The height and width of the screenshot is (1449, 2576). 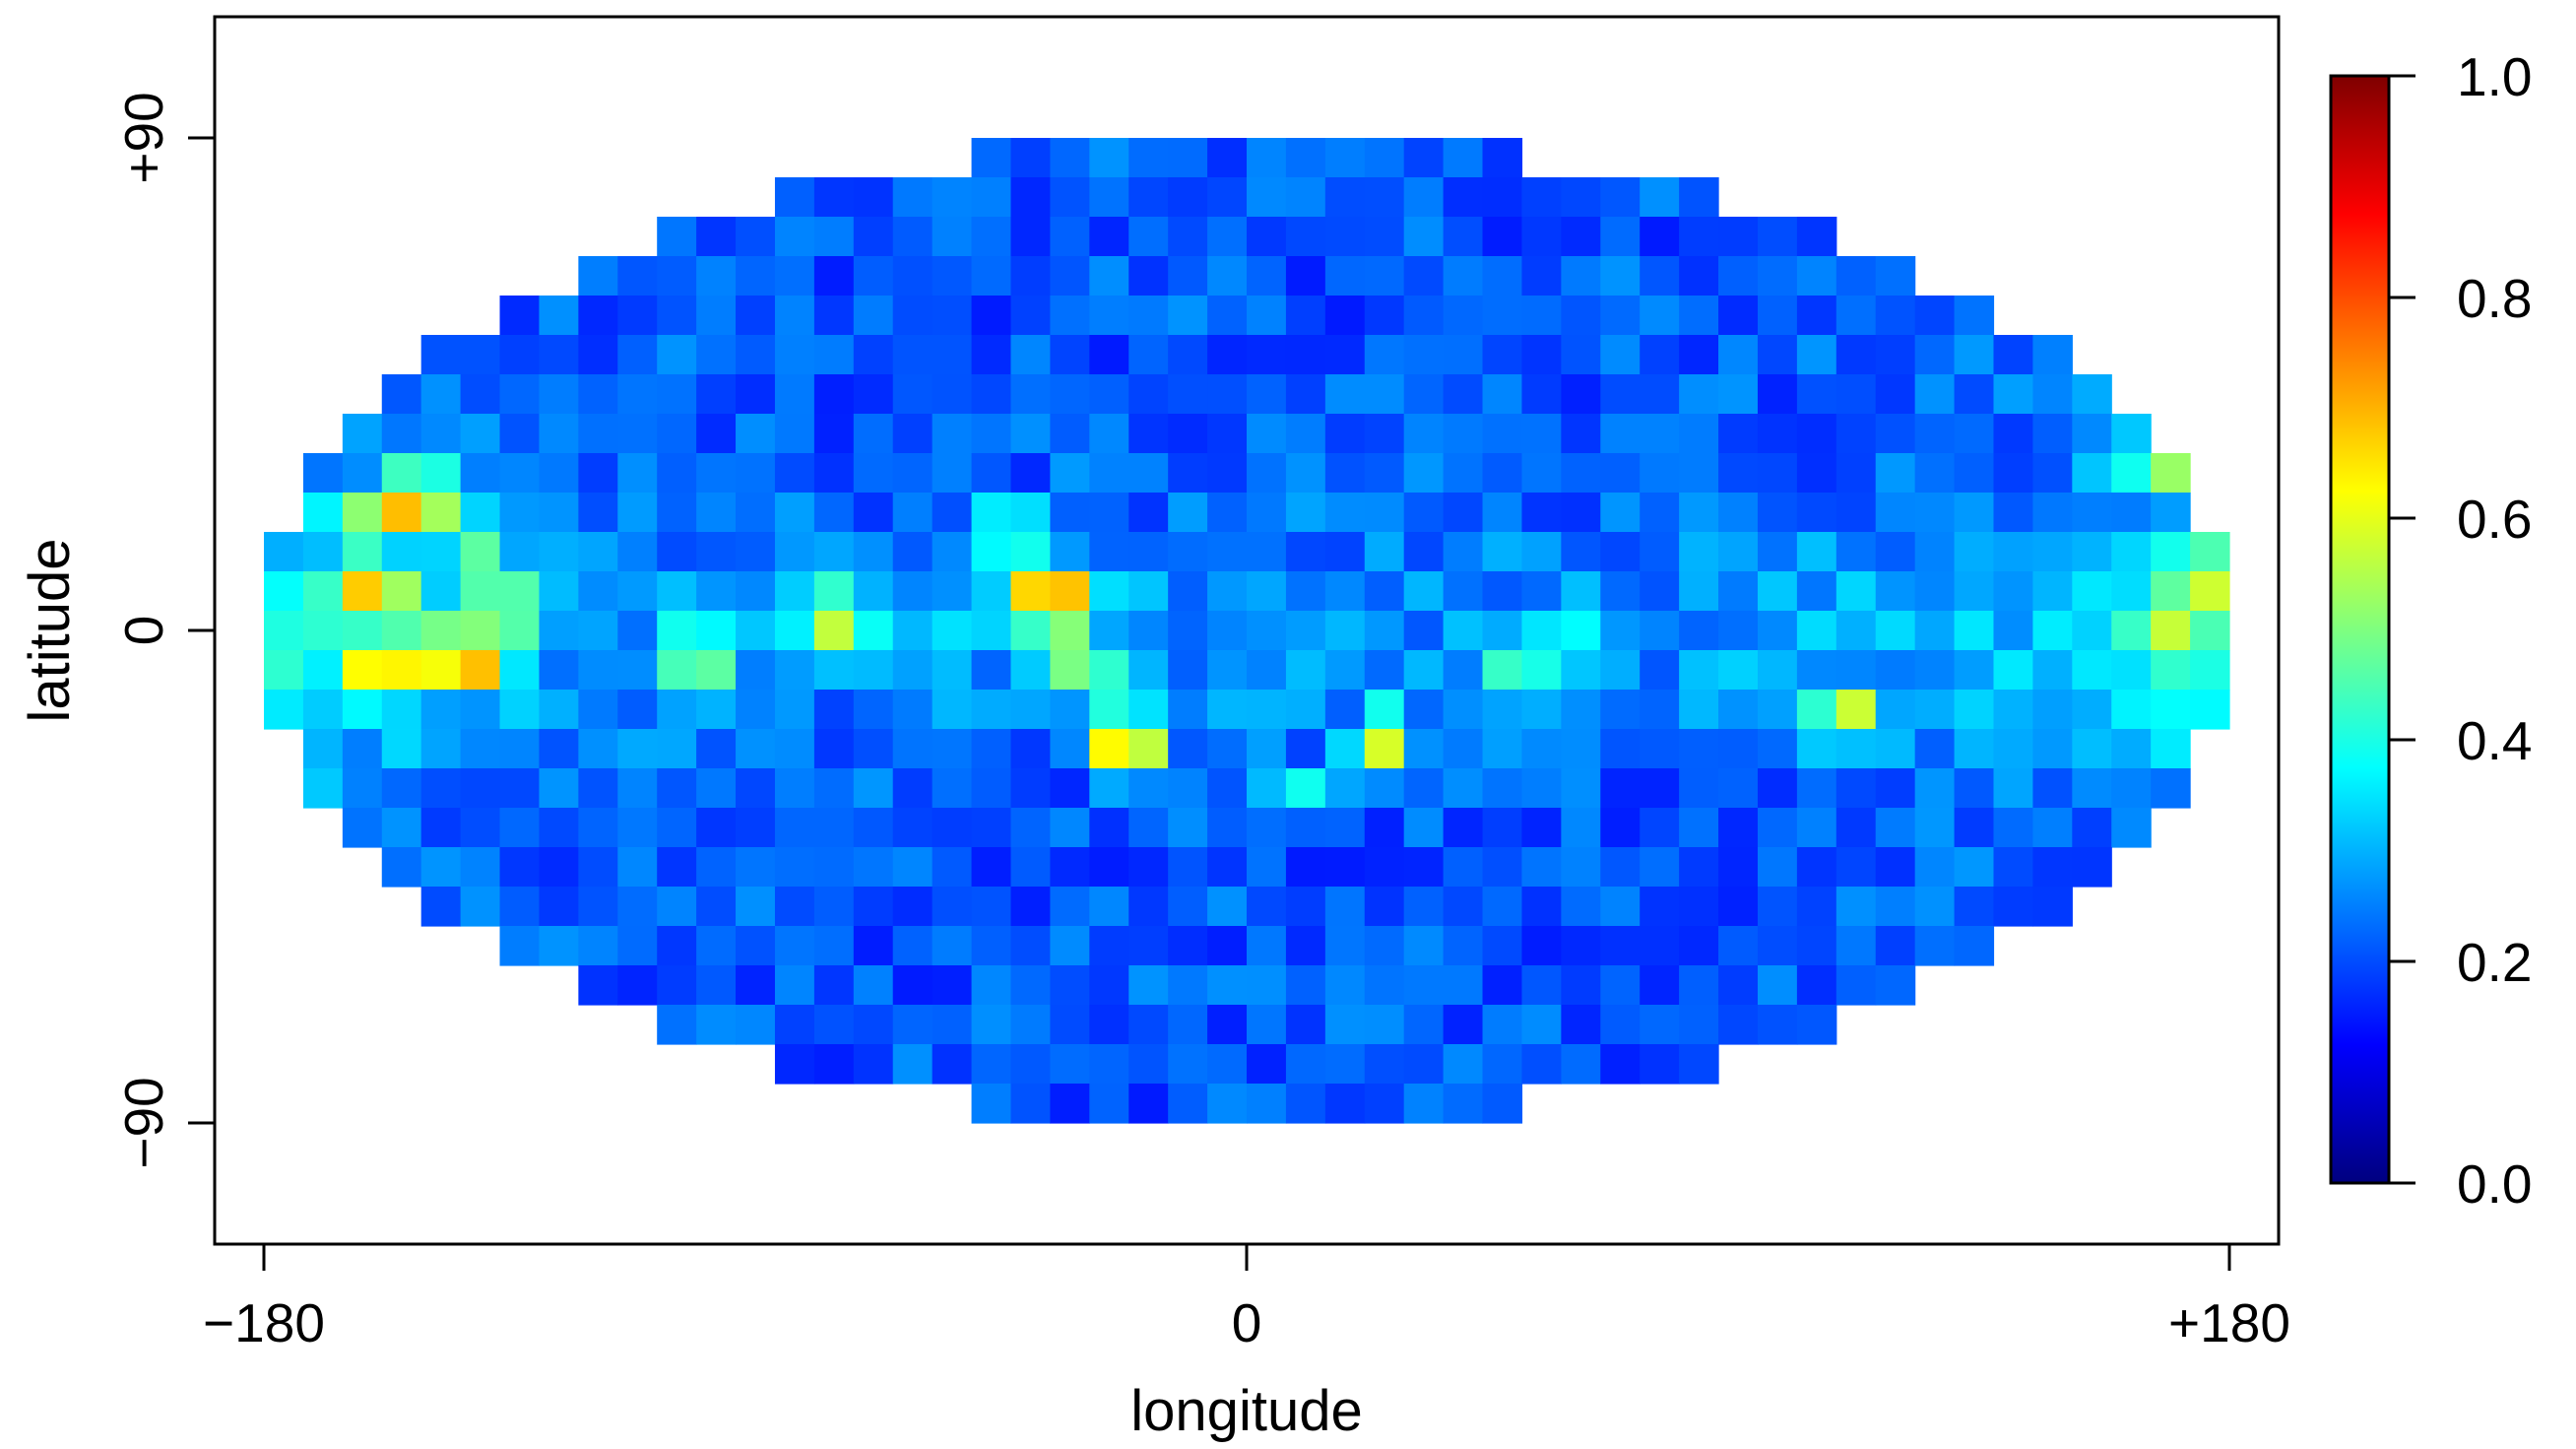 What do you see at coordinates (2494, 298) in the screenshot?
I see `colorbar-tick-label: 0.8` at bounding box center [2494, 298].